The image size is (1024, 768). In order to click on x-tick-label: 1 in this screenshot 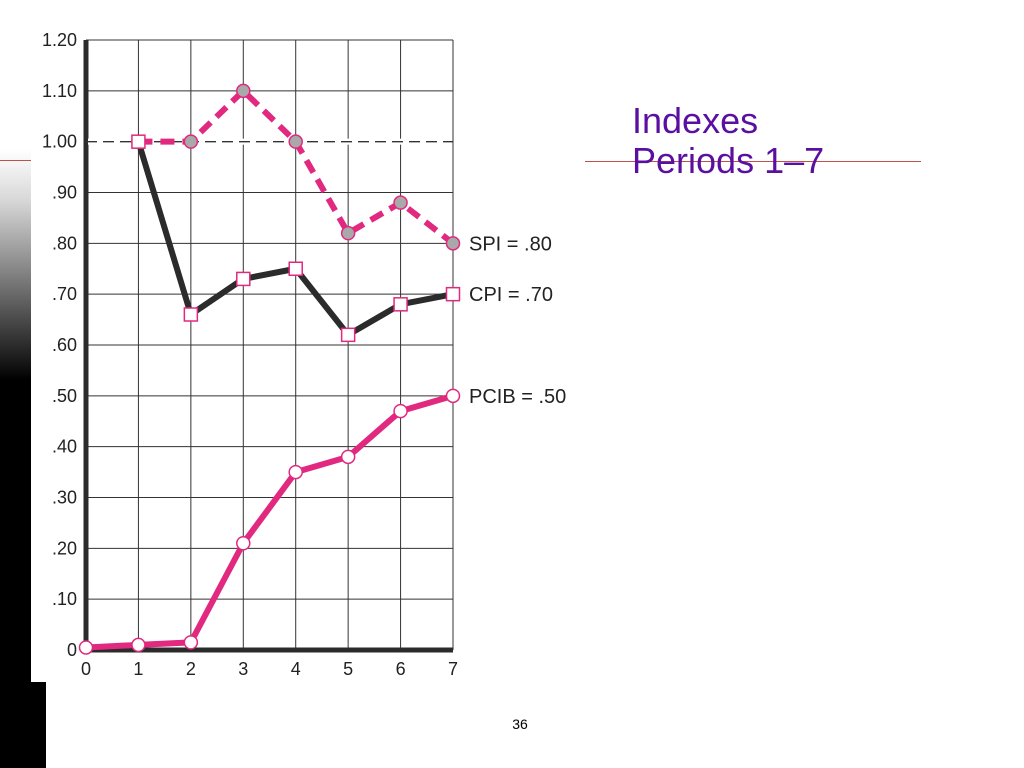, I will do `click(138, 669)`.